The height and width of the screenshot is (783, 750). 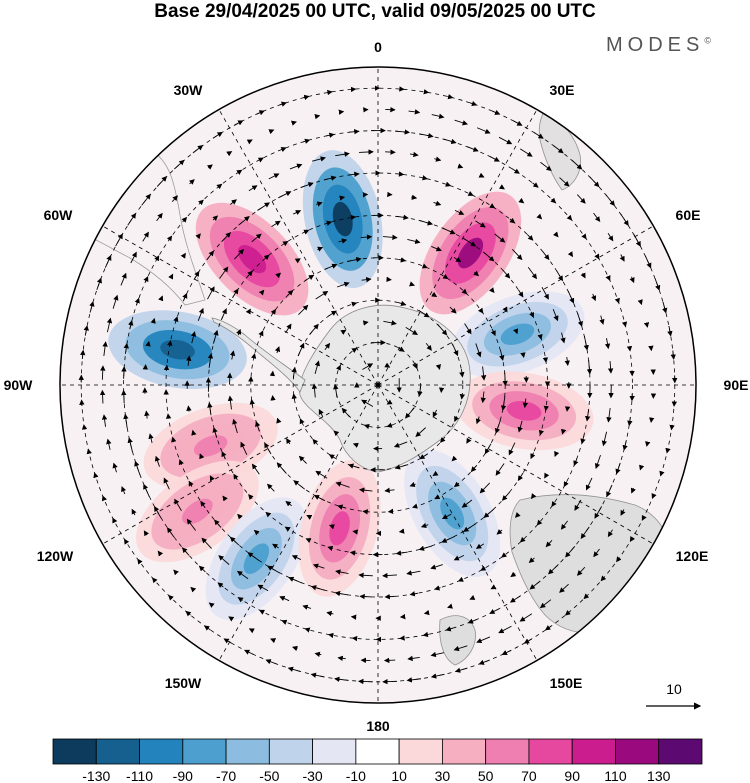 What do you see at coordinates (655, 45) in the screenshot?
I see `brand-name: MODES` at bounding box center [655, 45].